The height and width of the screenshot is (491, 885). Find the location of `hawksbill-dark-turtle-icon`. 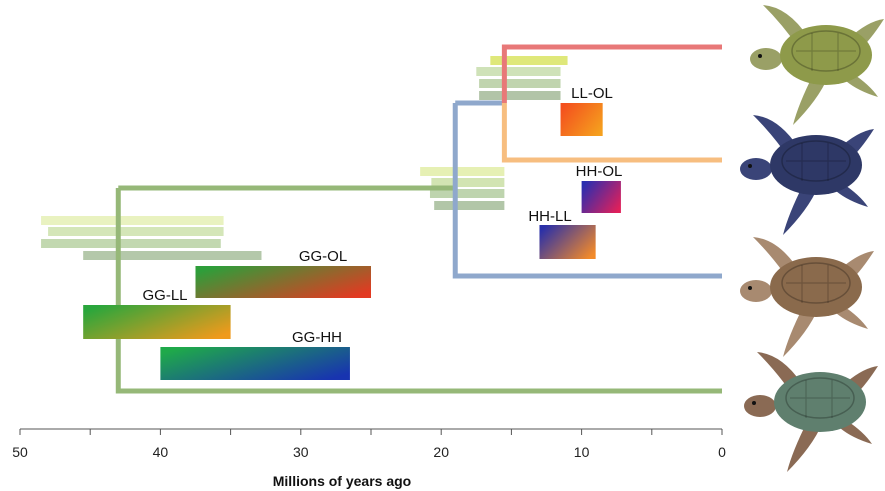

hawksbill-dark-turtle-icon is located at coordinates (807, 175).